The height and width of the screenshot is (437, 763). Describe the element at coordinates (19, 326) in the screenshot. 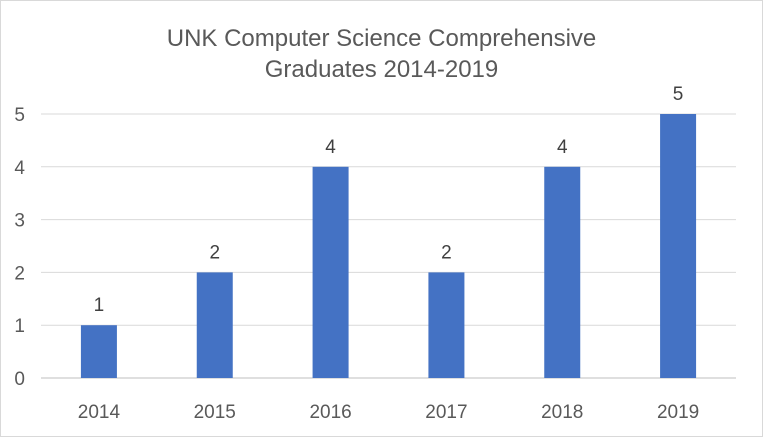

I see `y-tick-label-1: 1` at that location.